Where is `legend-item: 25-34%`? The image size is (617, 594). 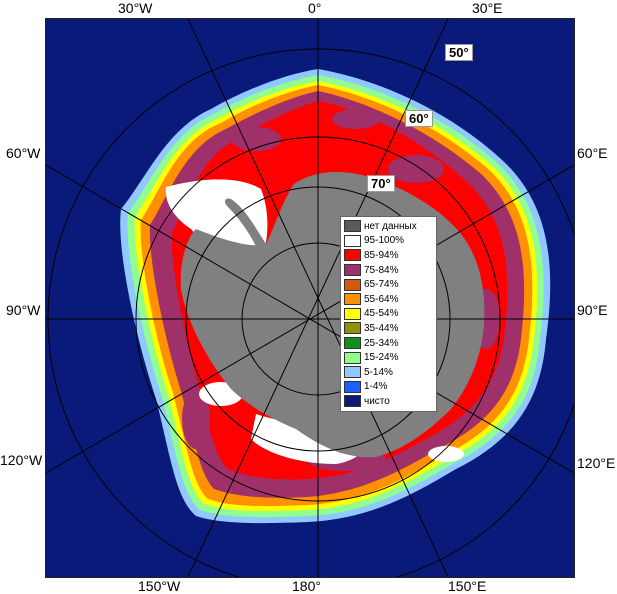
legend-item: 25-34% is located at coordinates (389, 343).